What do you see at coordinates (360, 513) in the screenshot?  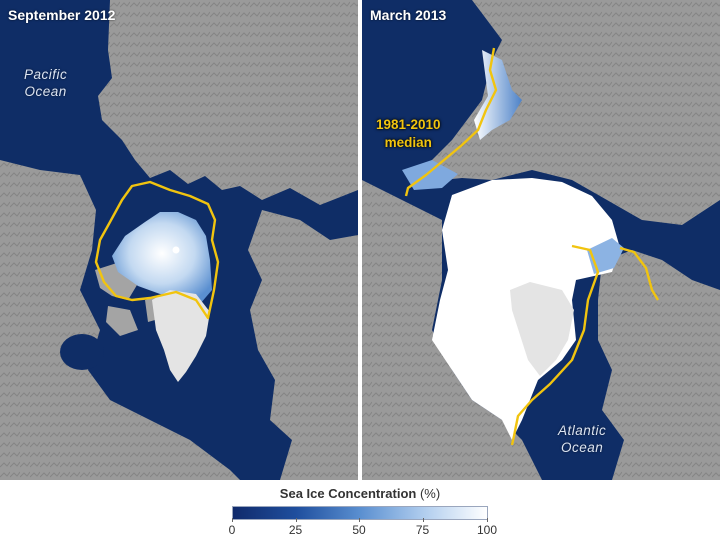 I see `legend-colorbar` at bounding box center [360, 513].